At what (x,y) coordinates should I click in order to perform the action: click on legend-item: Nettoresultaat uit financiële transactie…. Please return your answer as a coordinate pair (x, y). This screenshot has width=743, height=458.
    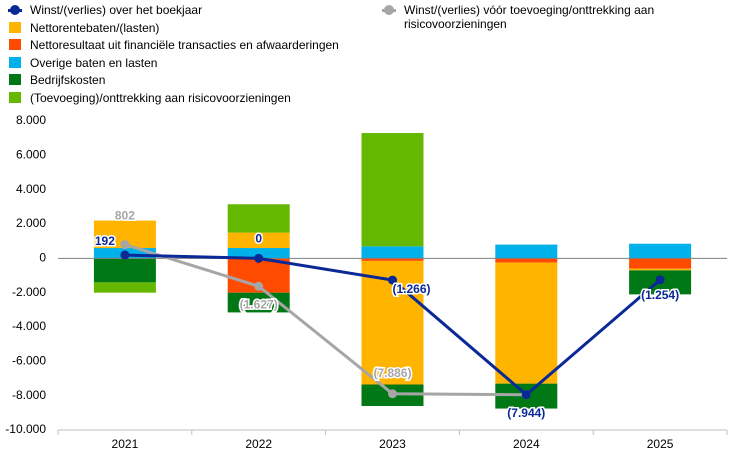
    Looking at the image, I should click on (173, 45).